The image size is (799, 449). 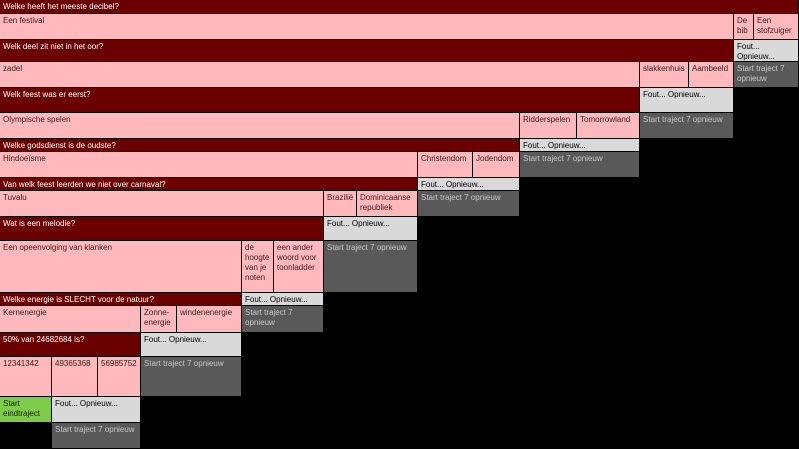 What do you see at coordinates (209, 165) in the screenshot?
I see `answer-correct-4: Hindoeïsme` at bounding box center [209, 165].